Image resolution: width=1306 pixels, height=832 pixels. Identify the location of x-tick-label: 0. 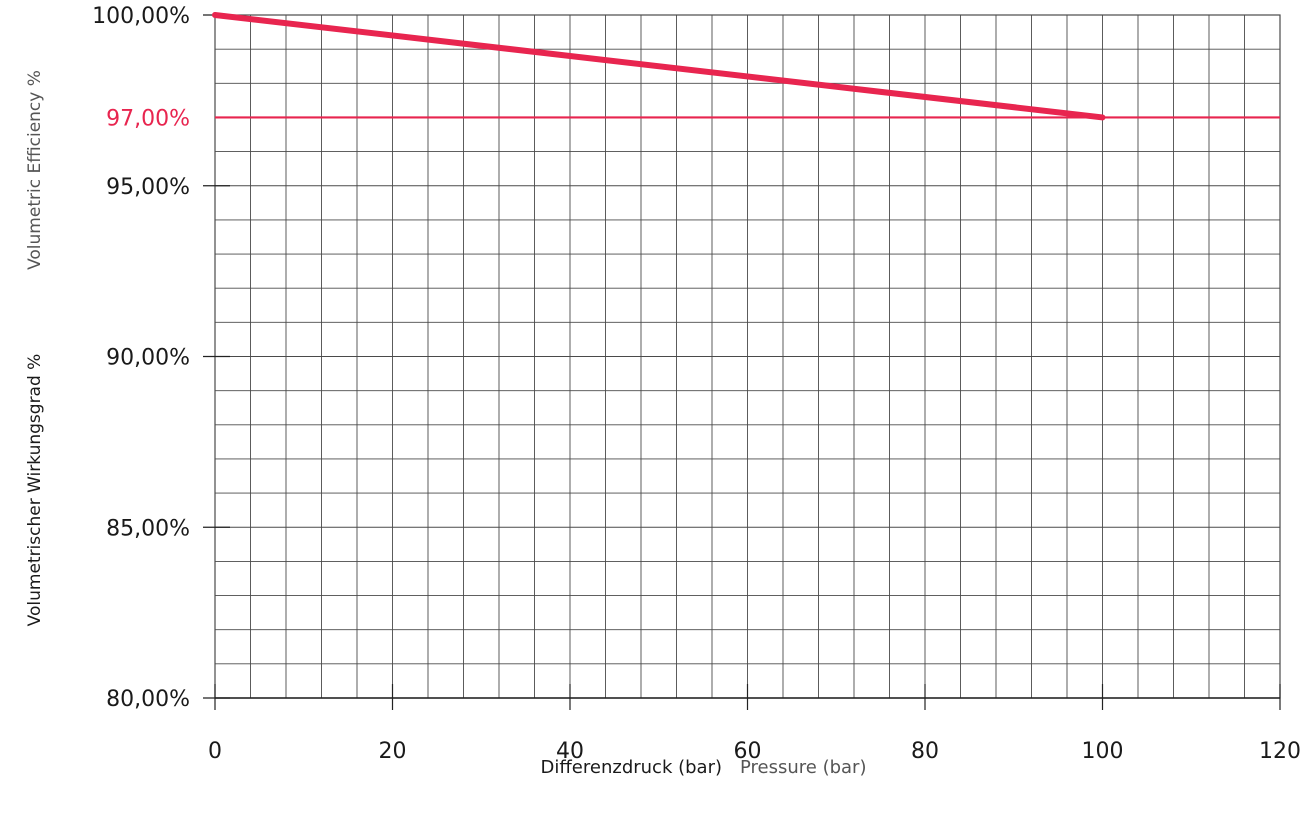
(215, 751).